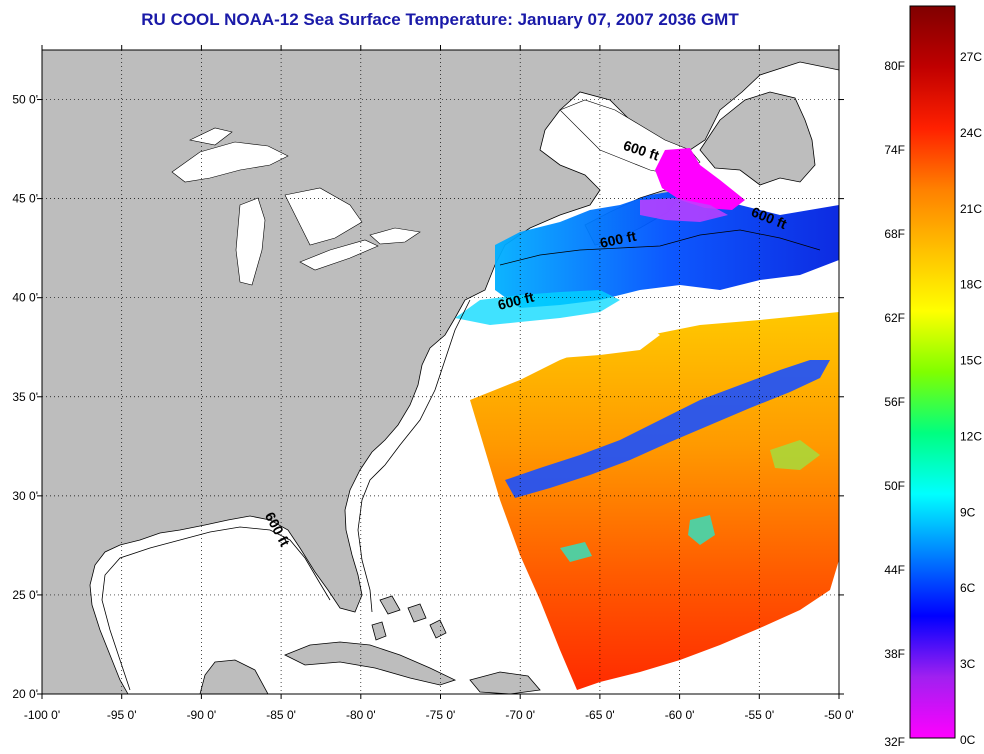 The height and width of the screenshot is (754, 984). Describe the element at coordinates (839, 715) in the screenshot. I see `lon-tick-label: -50 0'` at that location.